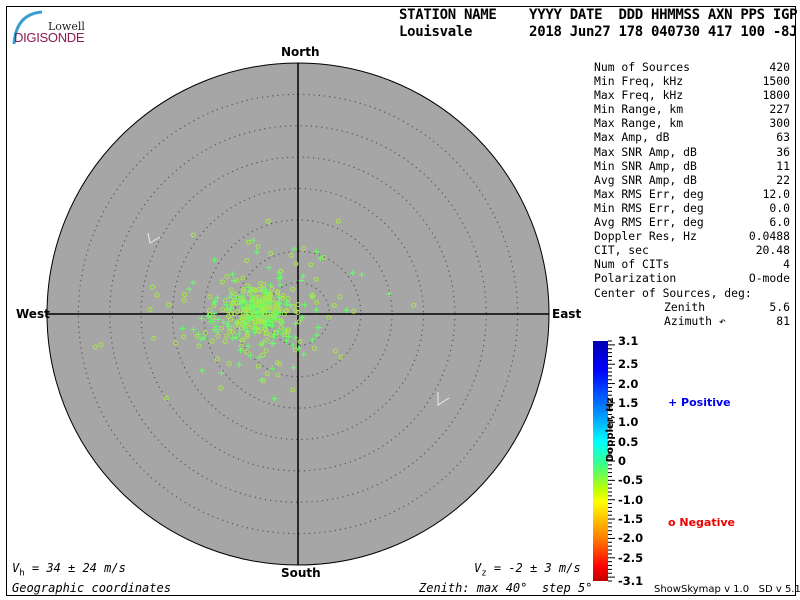 This screenshot has width=800, height=600. Describe the element at coordinates (727, 306) in the screenshot. I see `center-zenith: Zenith 5.6` at that location.